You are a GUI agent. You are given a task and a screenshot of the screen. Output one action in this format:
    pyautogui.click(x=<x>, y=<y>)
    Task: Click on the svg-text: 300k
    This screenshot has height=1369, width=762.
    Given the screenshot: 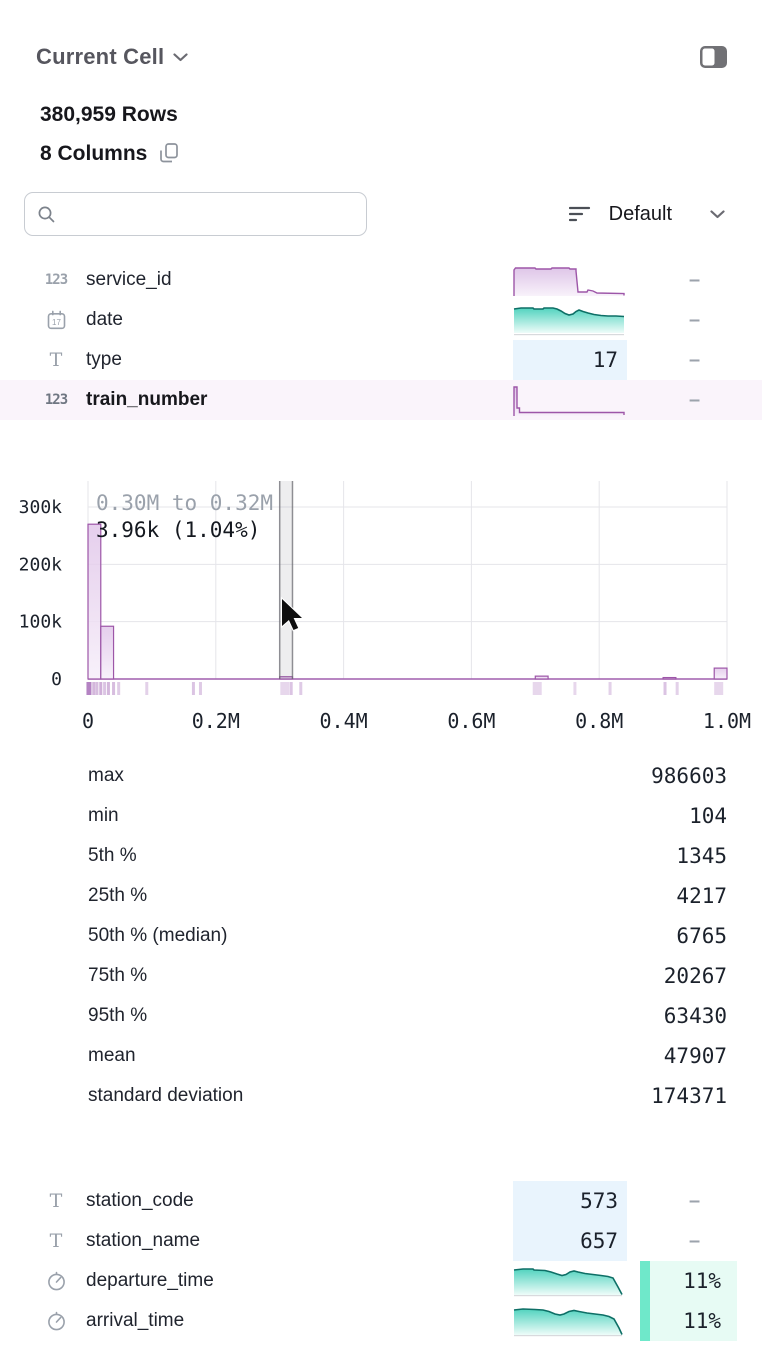 What is the action you would take?
    pyautogui.click(x=41, y=507)
    